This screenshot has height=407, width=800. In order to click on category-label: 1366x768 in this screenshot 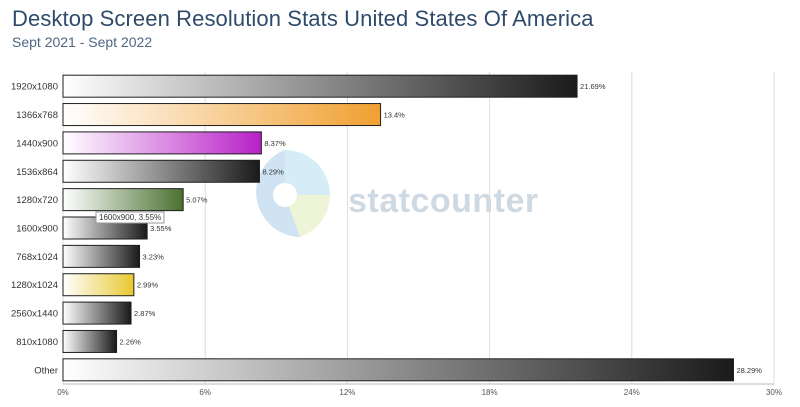, I will do `click(37, 115)`.